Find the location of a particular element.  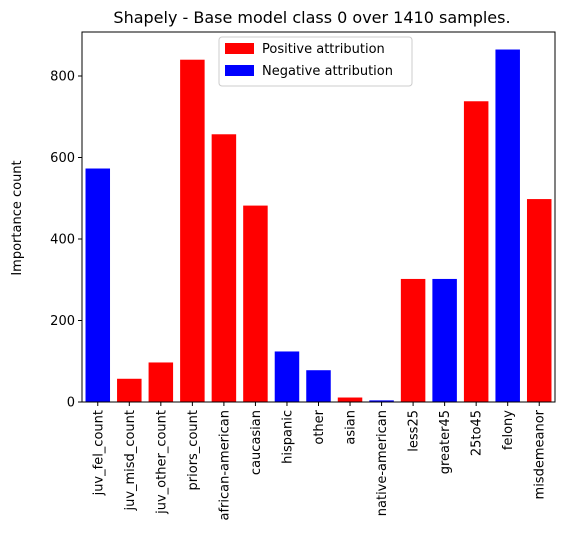

legend-swatch-negative is located at coordinates (239, 70).